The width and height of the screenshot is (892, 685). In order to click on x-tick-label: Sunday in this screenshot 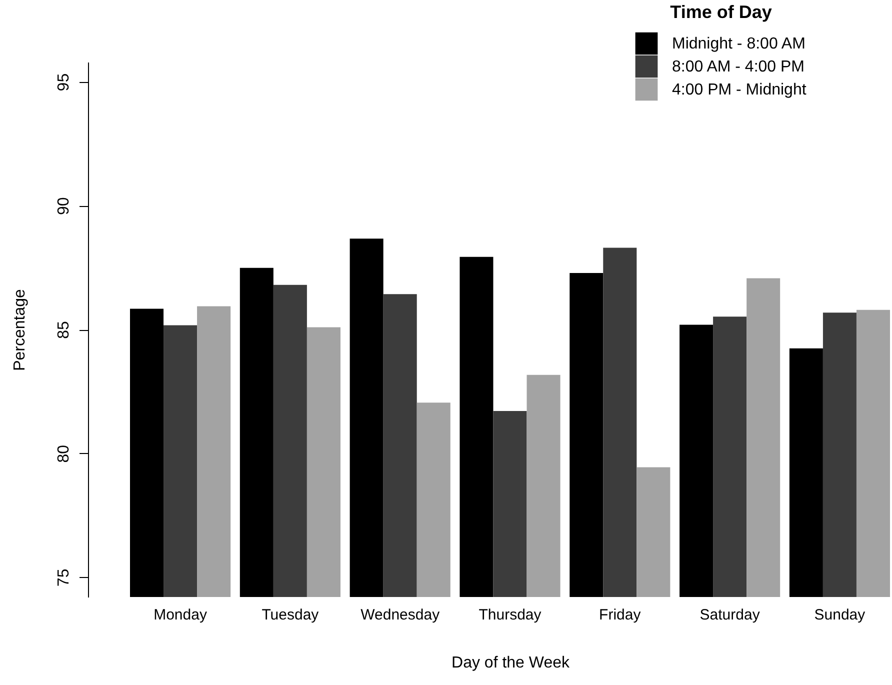, I will do `click(840, 615)`.